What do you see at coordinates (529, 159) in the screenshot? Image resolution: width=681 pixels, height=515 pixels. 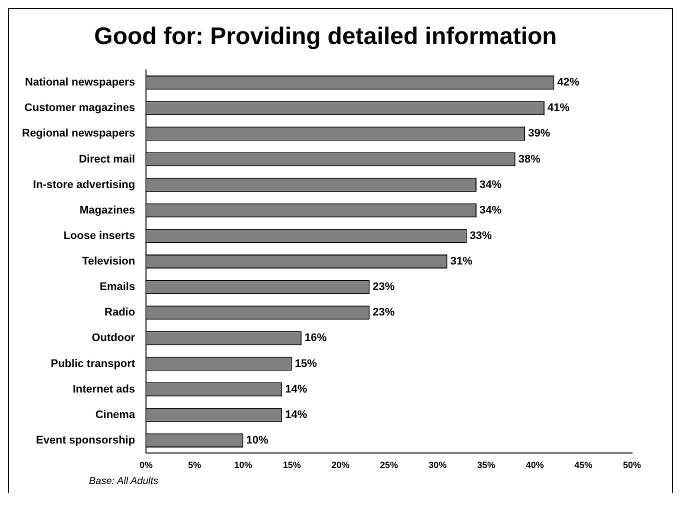 I see `data-label: 38%` at bounding box center [529, 159].